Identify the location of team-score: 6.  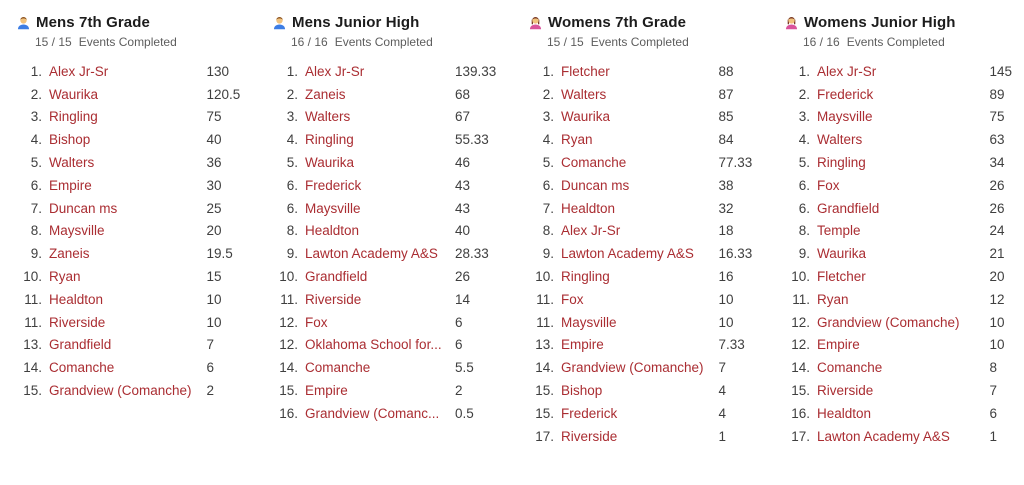
(993, 413).